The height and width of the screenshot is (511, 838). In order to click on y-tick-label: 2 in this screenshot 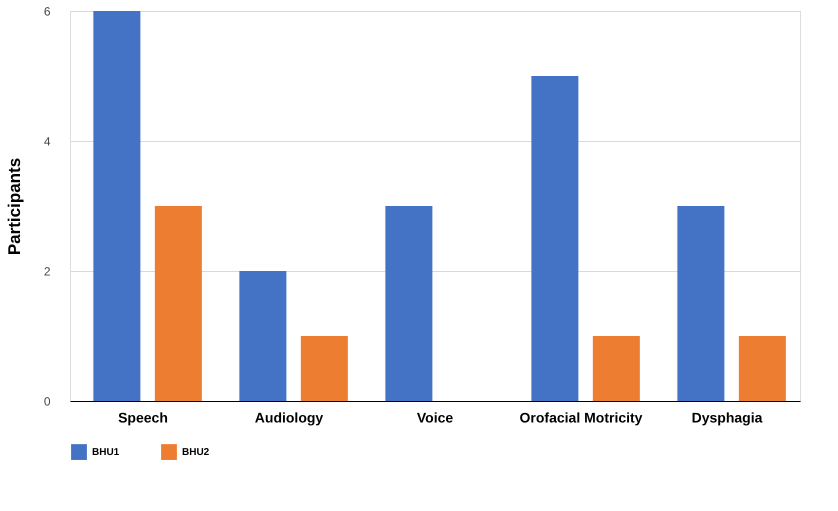, I will do `click(47, 271)`.